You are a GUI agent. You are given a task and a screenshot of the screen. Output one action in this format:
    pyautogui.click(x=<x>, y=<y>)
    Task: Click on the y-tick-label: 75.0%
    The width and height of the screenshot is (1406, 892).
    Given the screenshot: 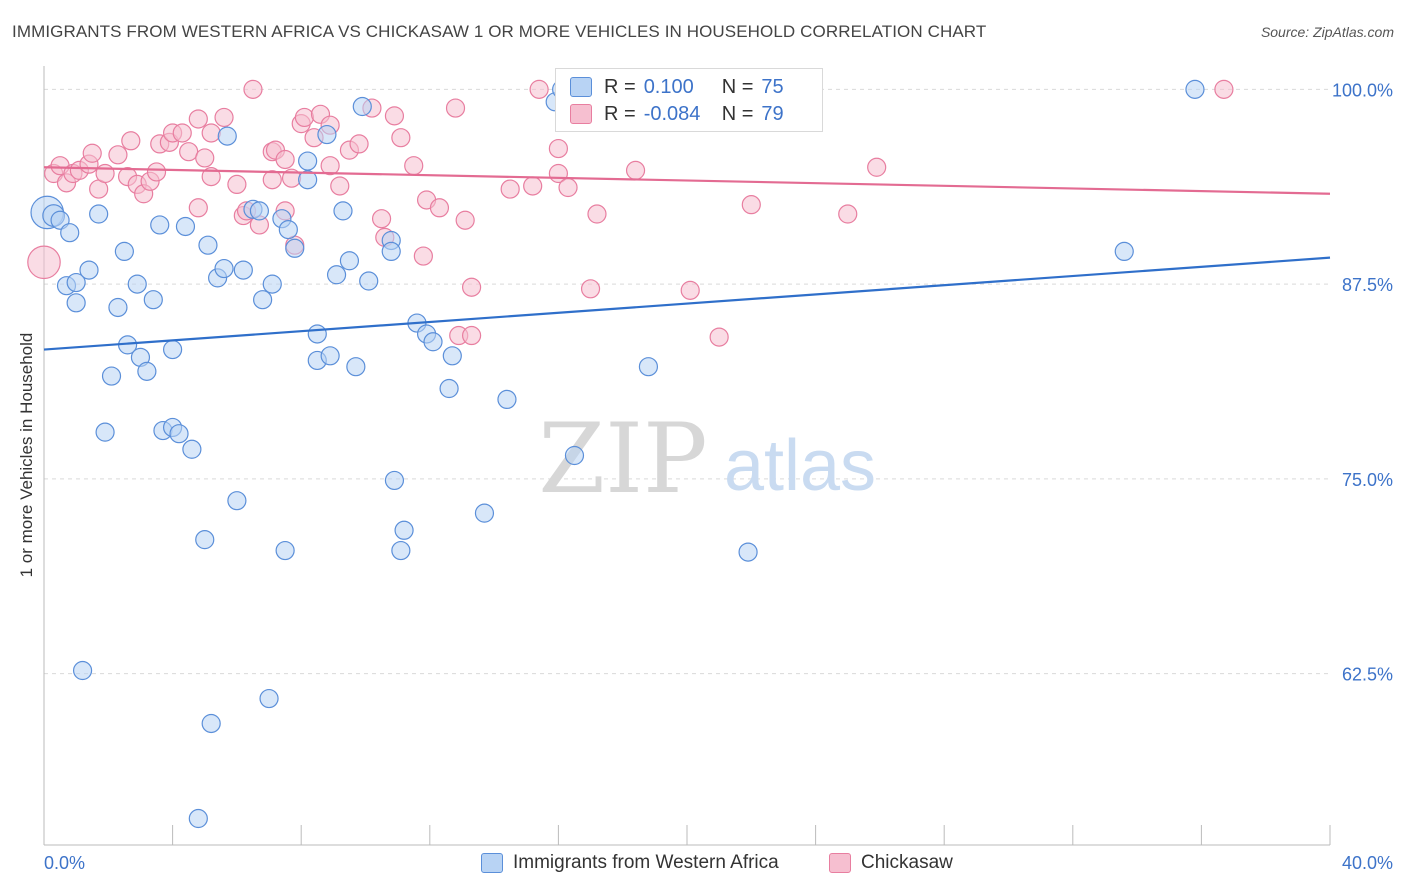 What is the action you would take?
    pyautogui.click(x=1367, y=480)
    